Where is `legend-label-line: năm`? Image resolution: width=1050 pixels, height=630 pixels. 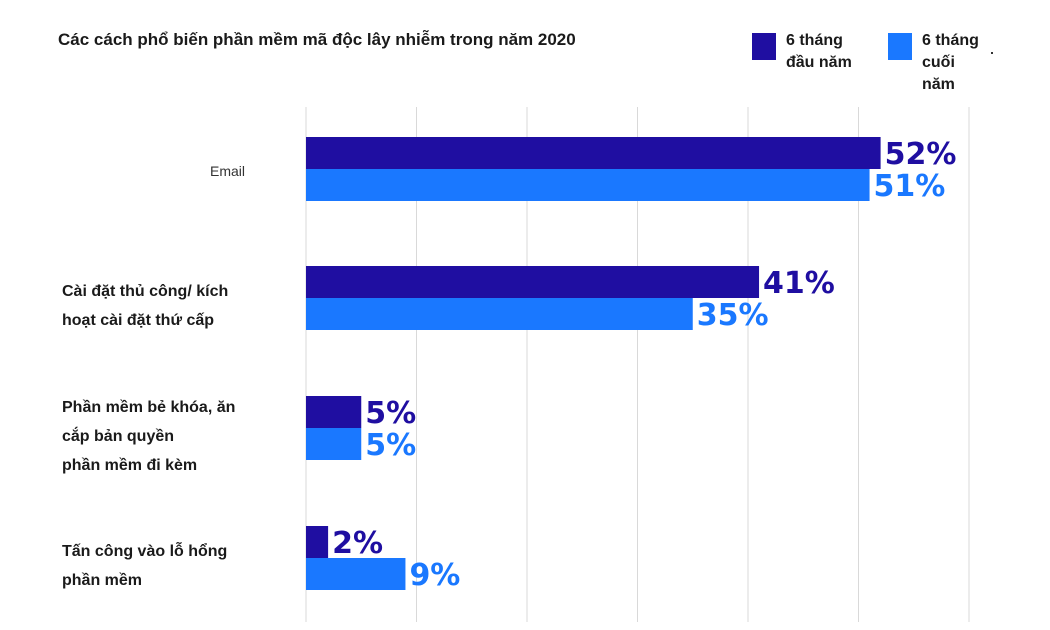
legend-label-line: năm is located at coordinates (938, 84).